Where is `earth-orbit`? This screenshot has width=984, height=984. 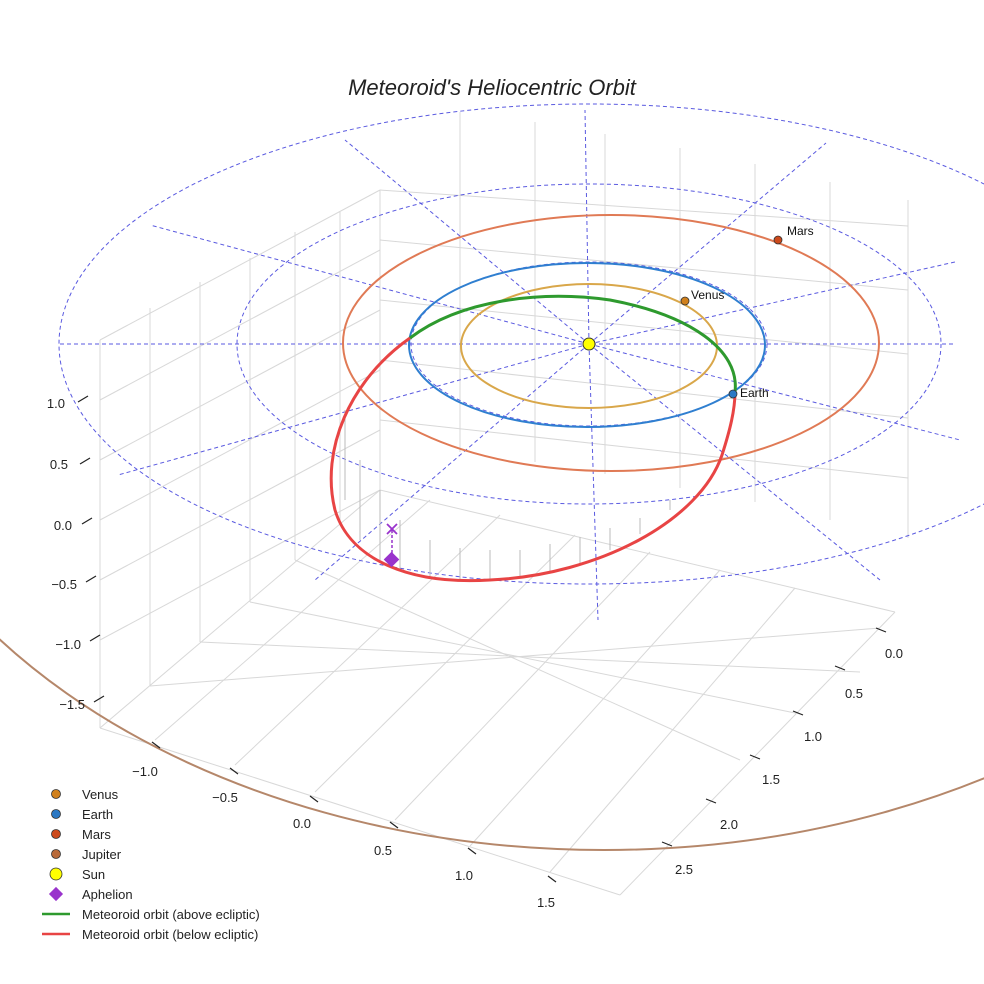 earth-orbit is located at coordinates (587, 345).